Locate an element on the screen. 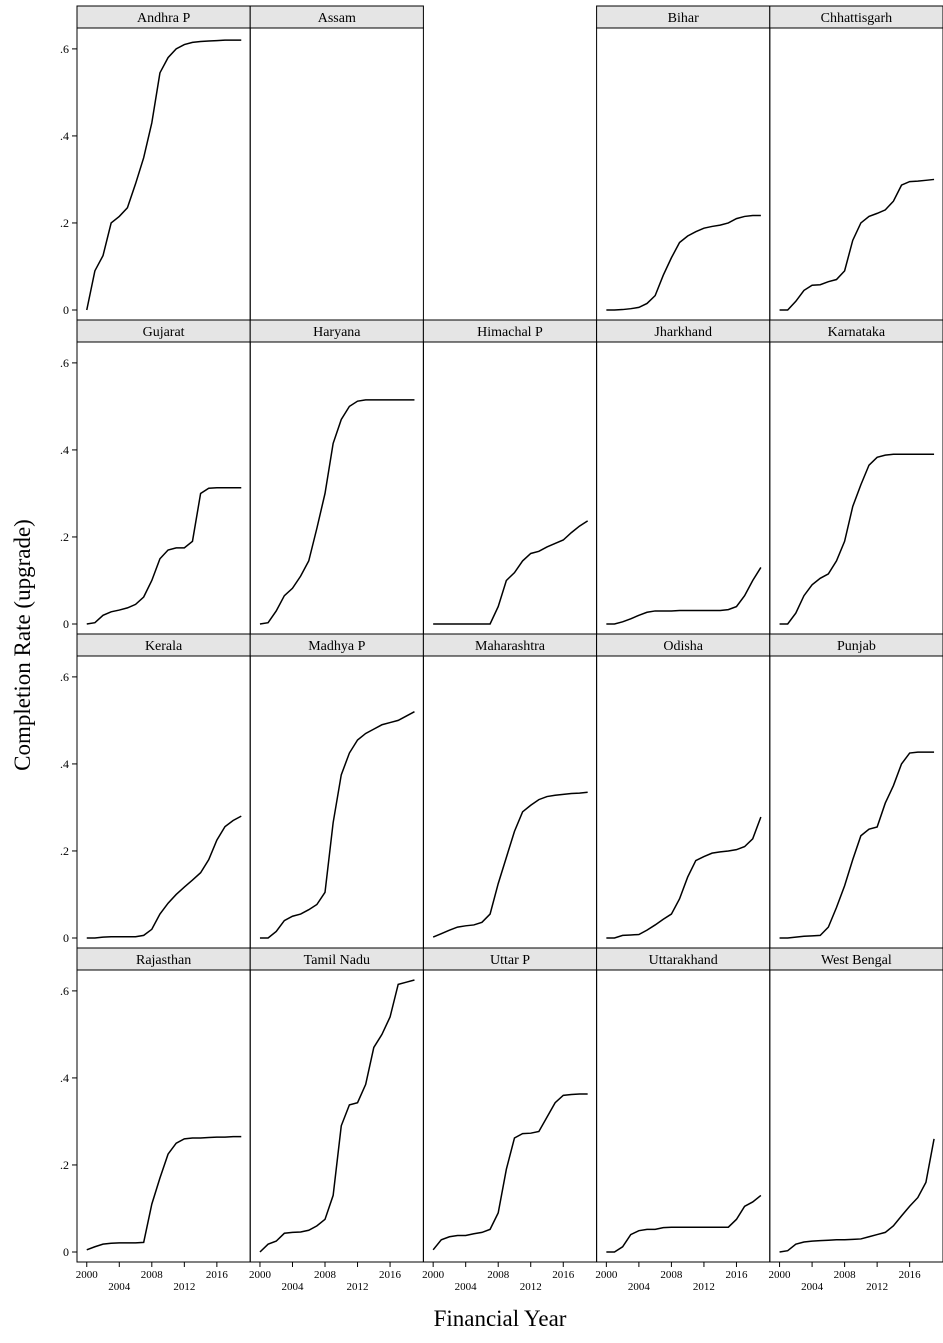  panel-title: Madhya P is located at coordinates (336, 646).